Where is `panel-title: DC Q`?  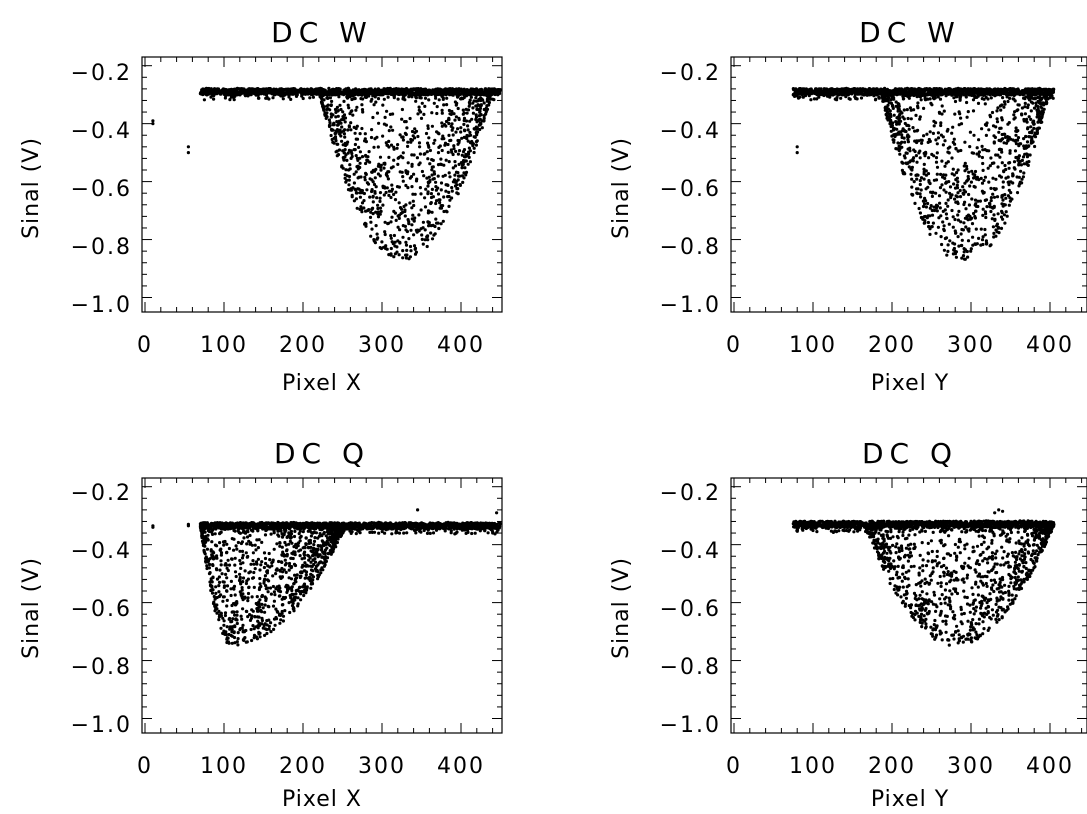
panel-title: DC Q is located at coordinates (322, 453).